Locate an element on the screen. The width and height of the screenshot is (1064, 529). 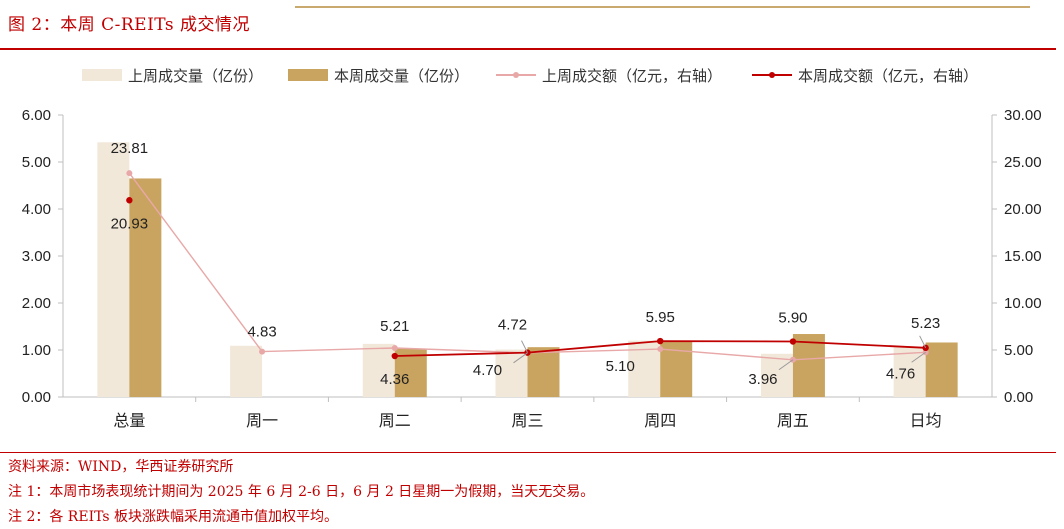
right-tick-label: 30.00 is located at coordinates (1023, 115).